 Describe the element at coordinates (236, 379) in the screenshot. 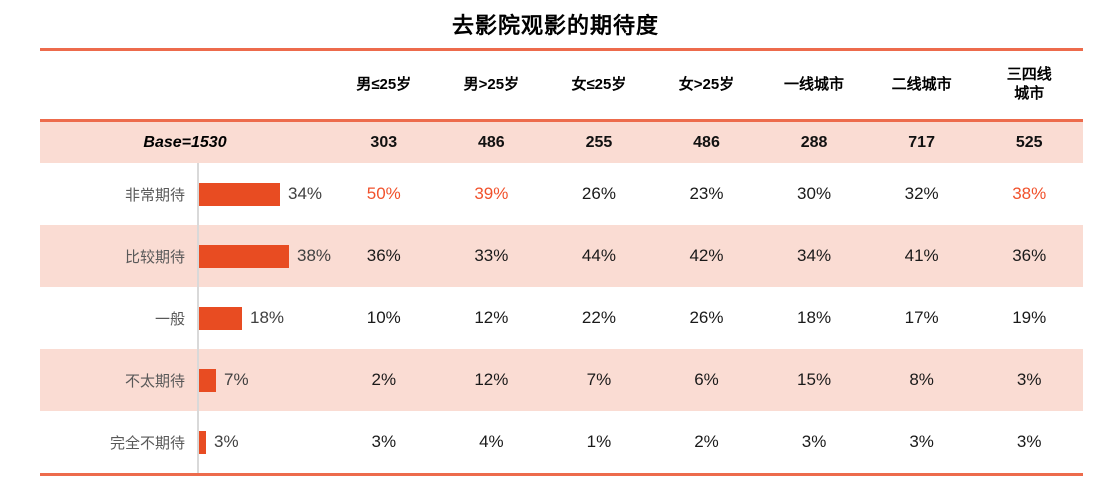

I see `bar-value: 7%` at that location.